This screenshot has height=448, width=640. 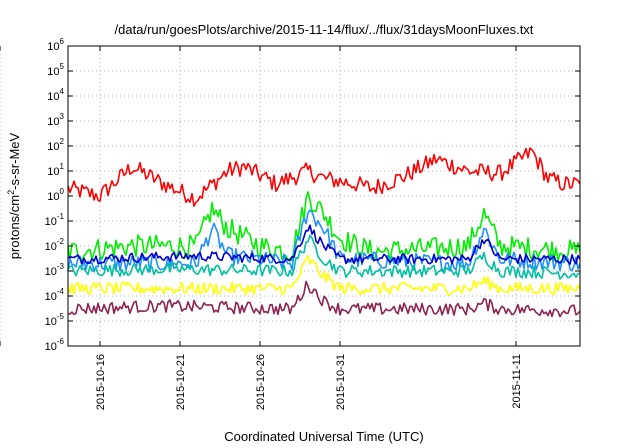 I want to click on x-axis-label: Coordinated Universal Time (UTC), so click(x=323, y=436).